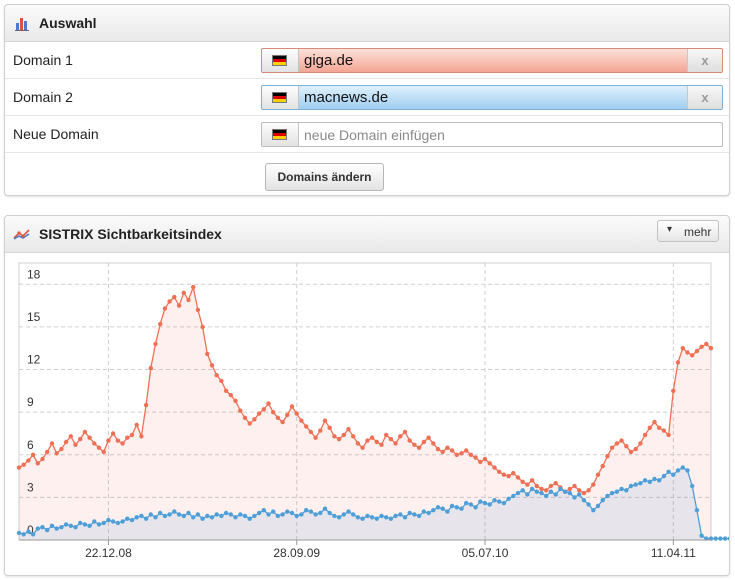 The image size is (735, 580). I want to click on change-domains-button: Domains ändern, so click(324, 177).